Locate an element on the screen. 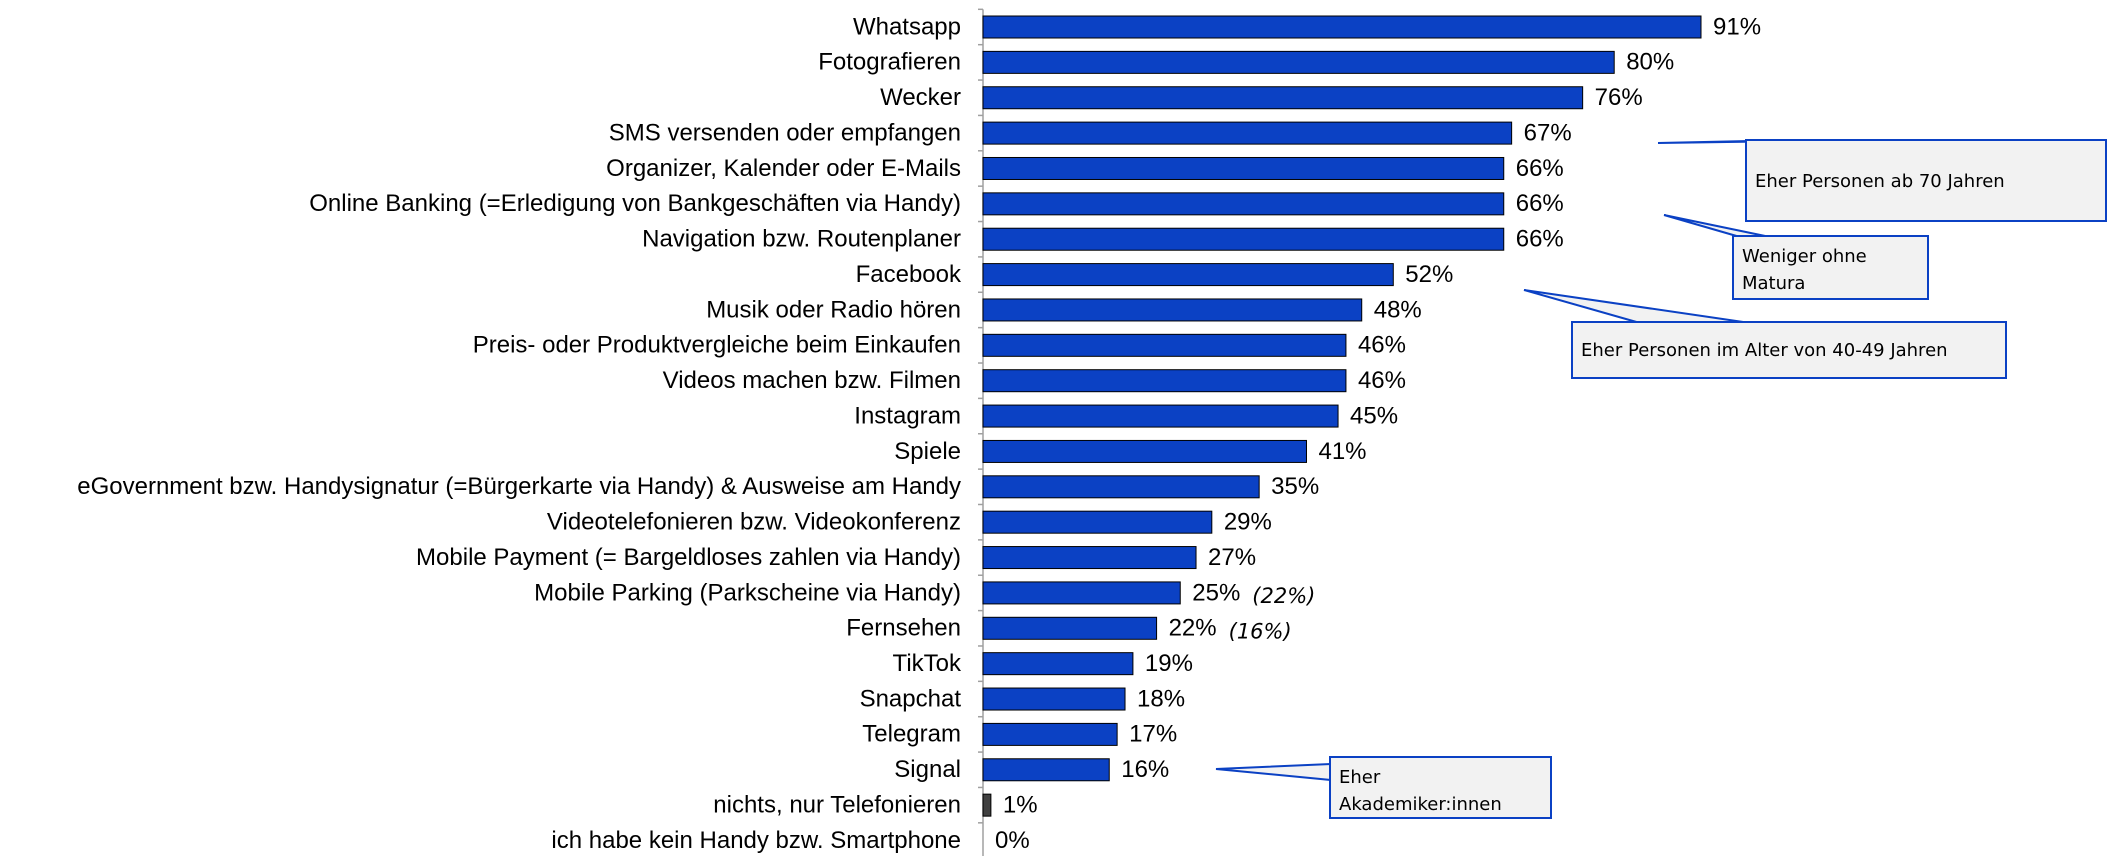 This screenshot has height=856, width=2109. category-label: Whatsapp is located at coordinates (907, 26).